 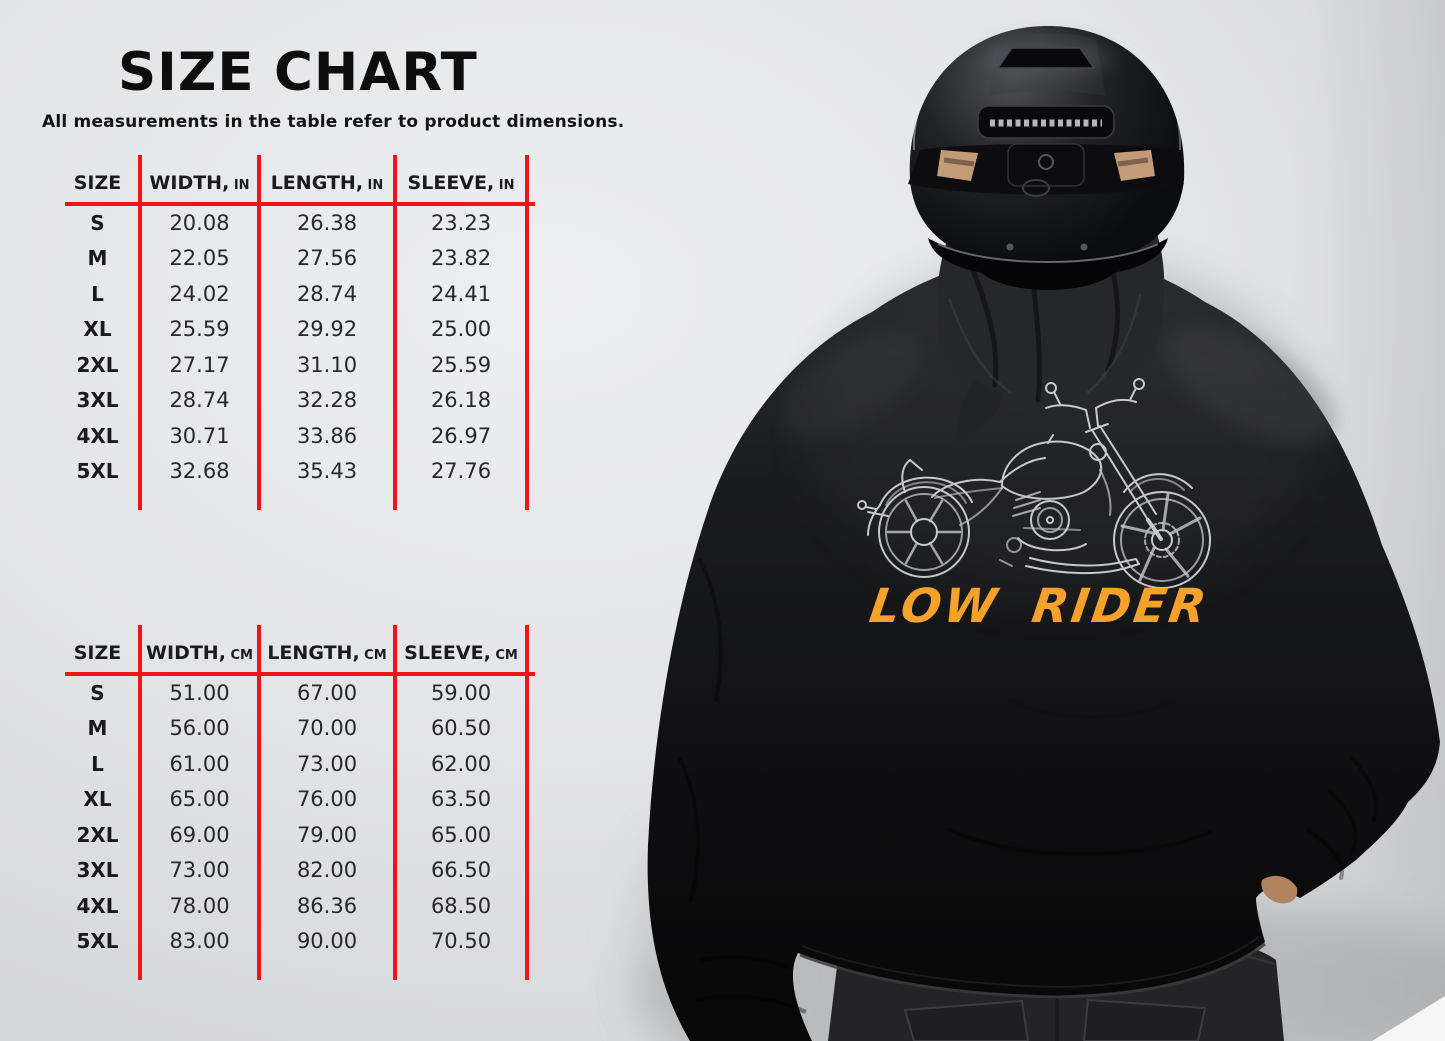 What do you see at coordinates (199, 834) in the screenshot?
I see `measurement-cell: 69.00` at bounding box center [199, 834].